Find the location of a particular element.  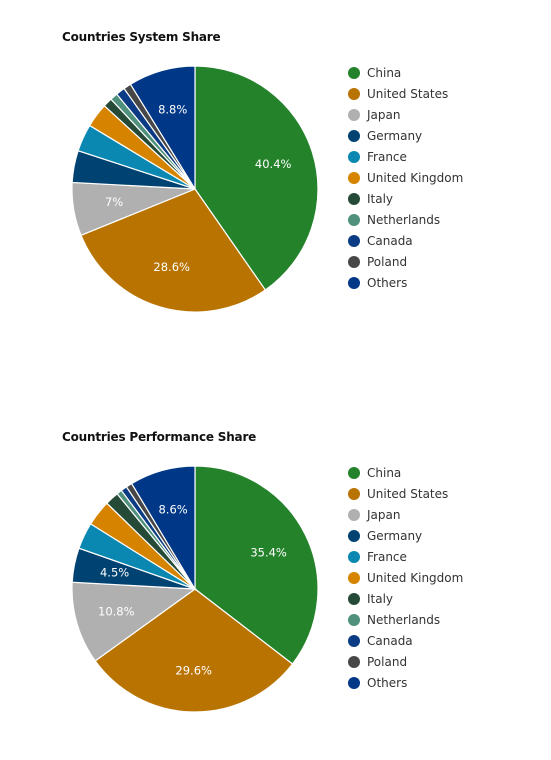

data-label-others: 8.6% is located at coordinates (172, 510).